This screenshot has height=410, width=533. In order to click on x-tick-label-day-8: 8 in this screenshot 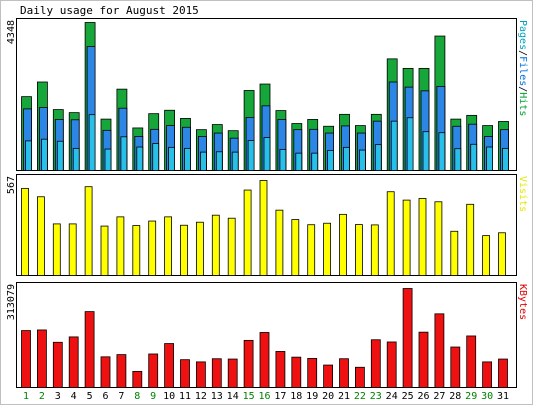, I will do `click(137, 396)`.